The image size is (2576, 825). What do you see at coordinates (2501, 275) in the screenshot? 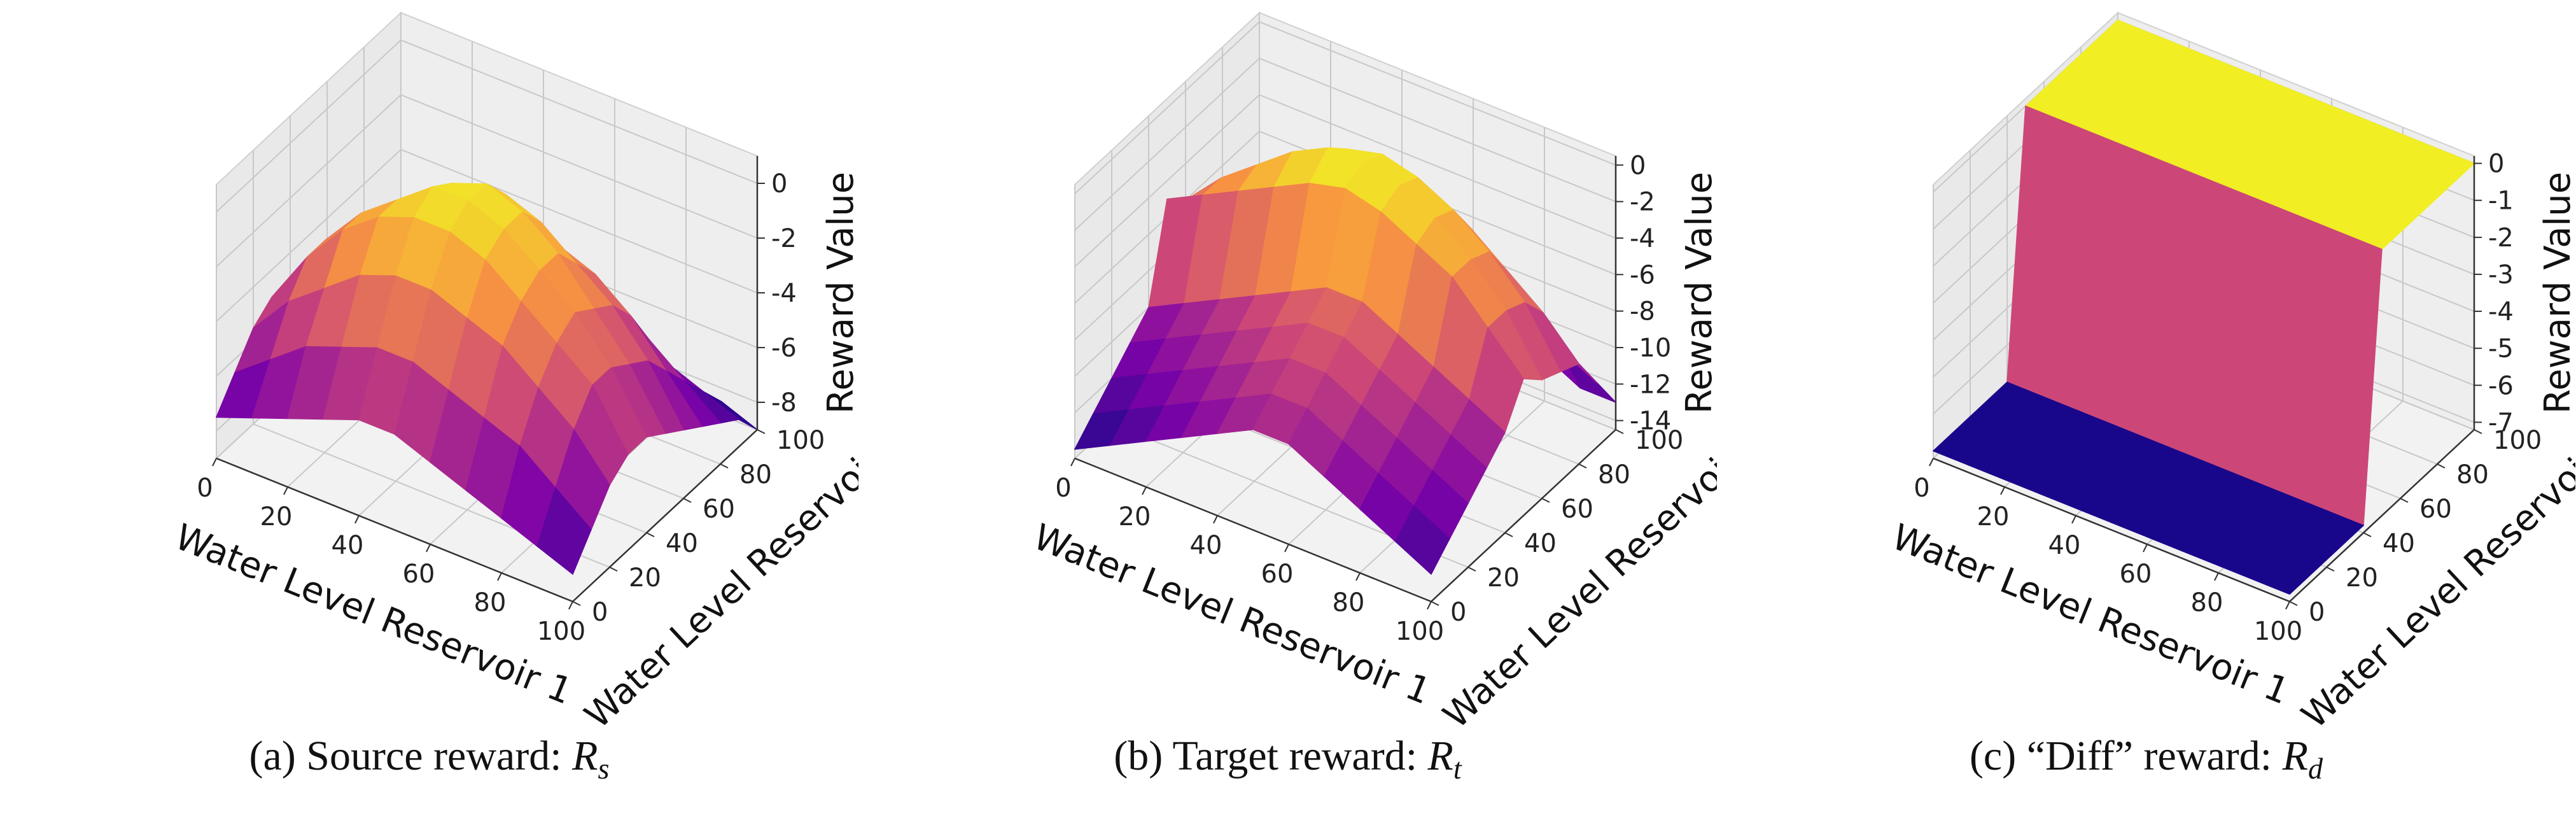
I see `z-tick-label: -3` at bounding box center [2501, 275].